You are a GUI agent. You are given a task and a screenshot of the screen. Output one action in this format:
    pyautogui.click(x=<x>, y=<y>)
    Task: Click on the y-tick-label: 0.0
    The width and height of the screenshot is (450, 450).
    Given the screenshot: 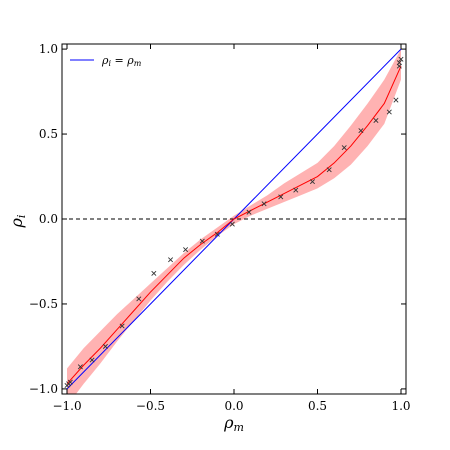 What is the action you would take?
    pyautogui.click(x=48, y=219)
    